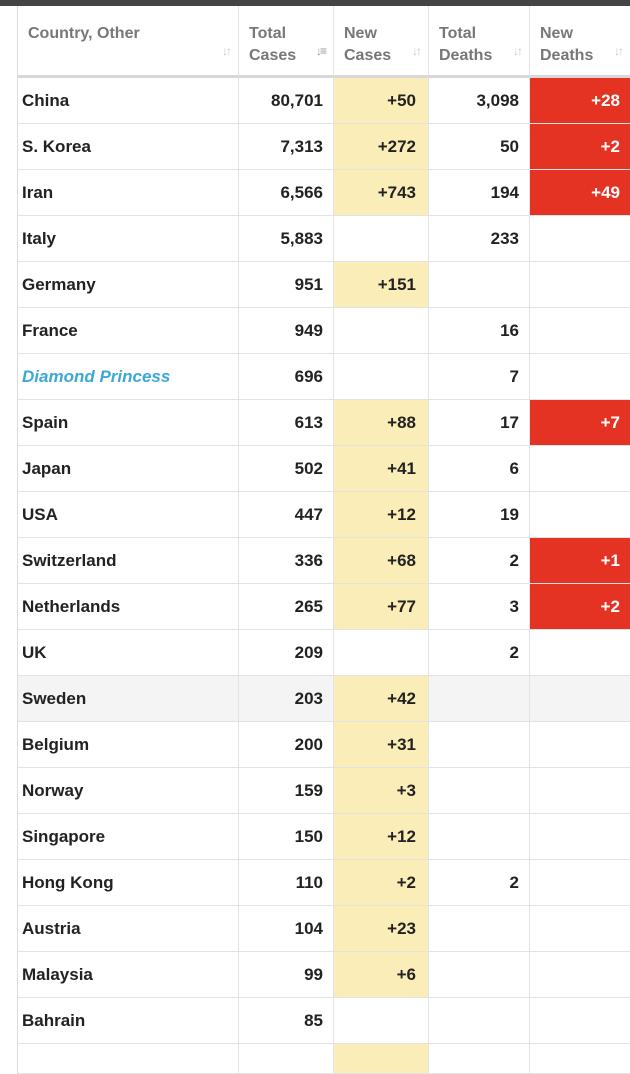  What do you see at coordinates (308, 928) in the screenshot?
I see `cell-total-cases-text: 104` at bounding box center [308, 928].